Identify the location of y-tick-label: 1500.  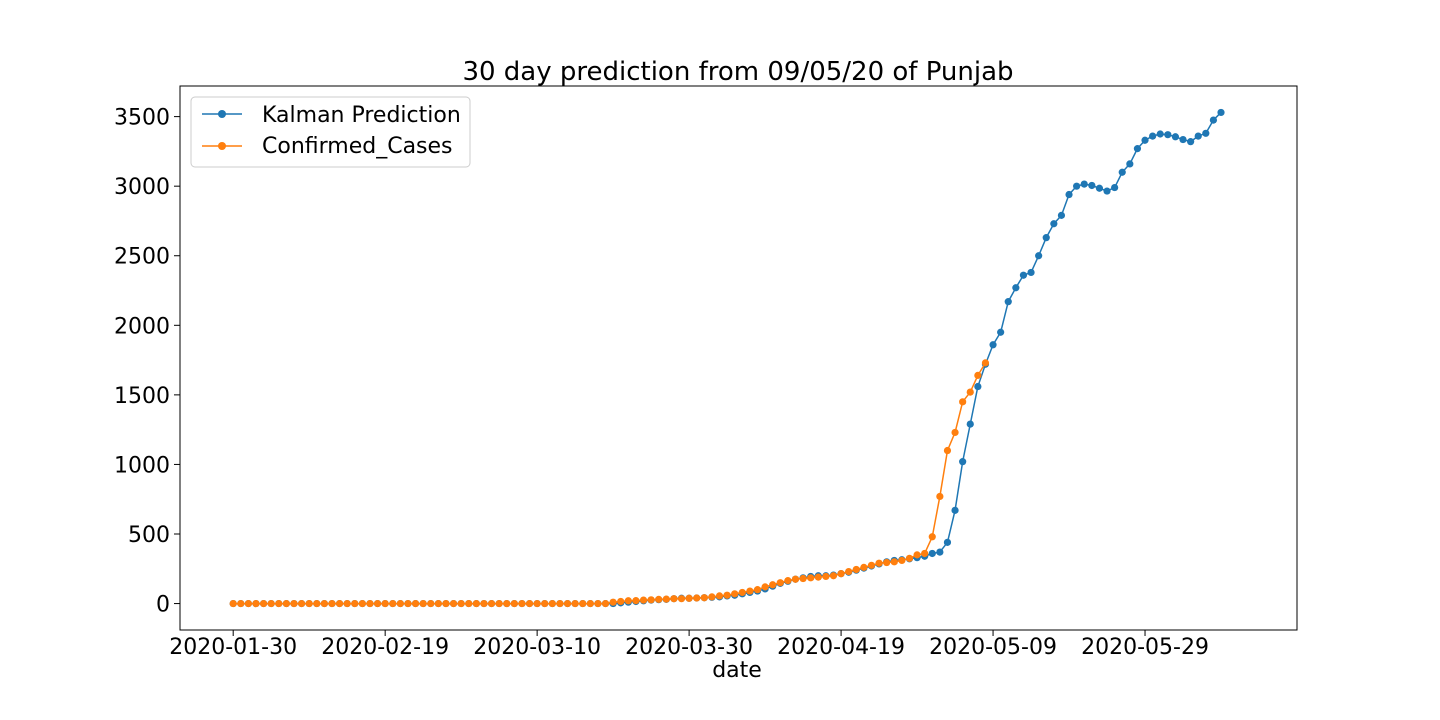
(142, 396).